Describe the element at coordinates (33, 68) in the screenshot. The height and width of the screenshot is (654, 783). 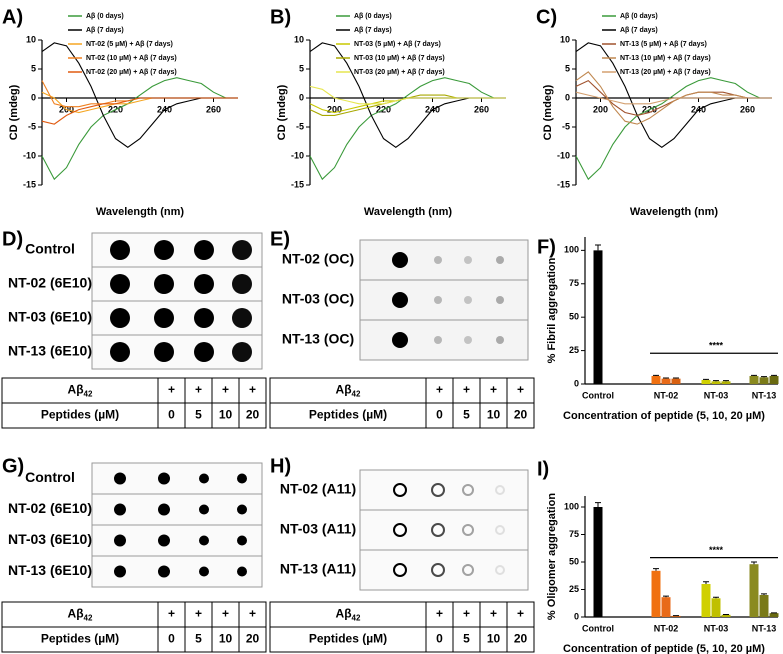
I see `y-tick-label: 5` at that location.